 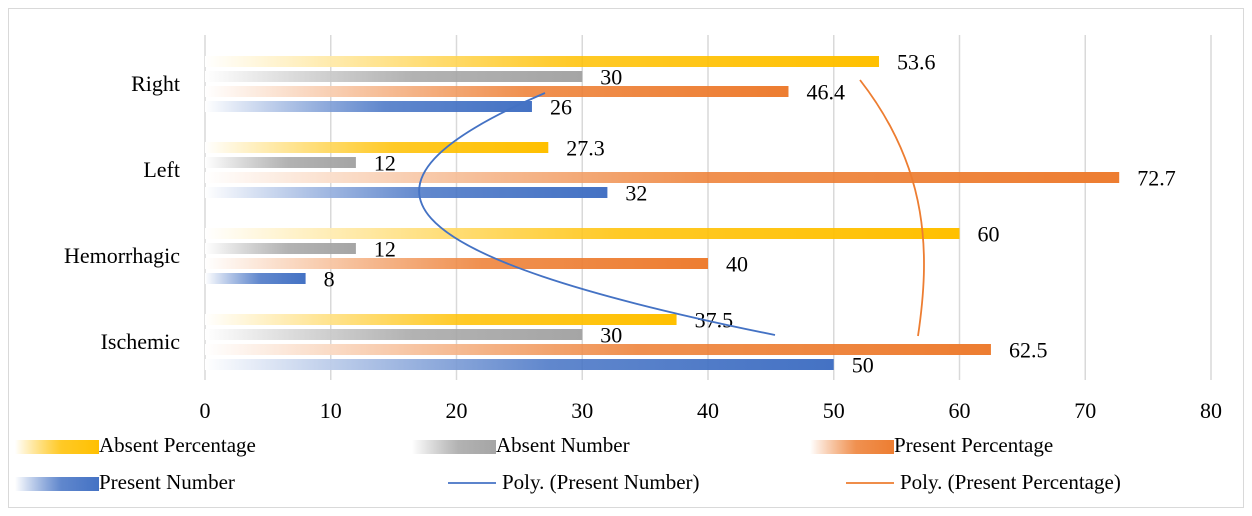 I want to click on legend-label: Absent Percentage, so click(x=177, y=445).